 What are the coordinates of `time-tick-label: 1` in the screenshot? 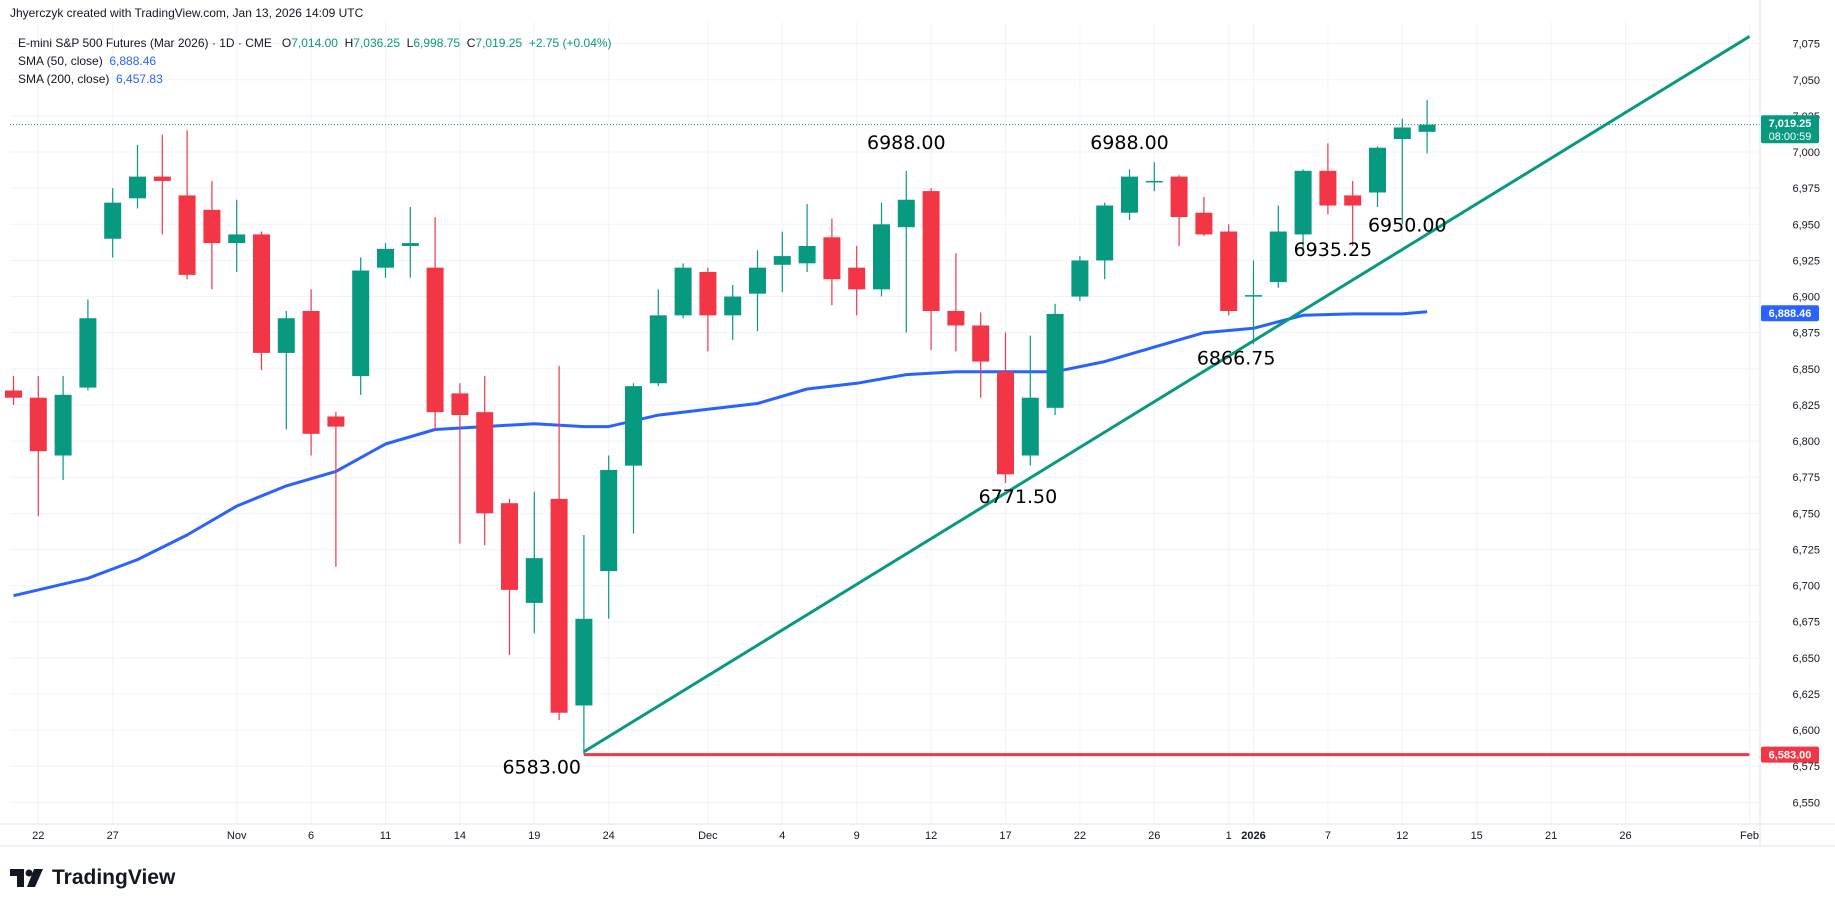 It's located at (1229, 836).